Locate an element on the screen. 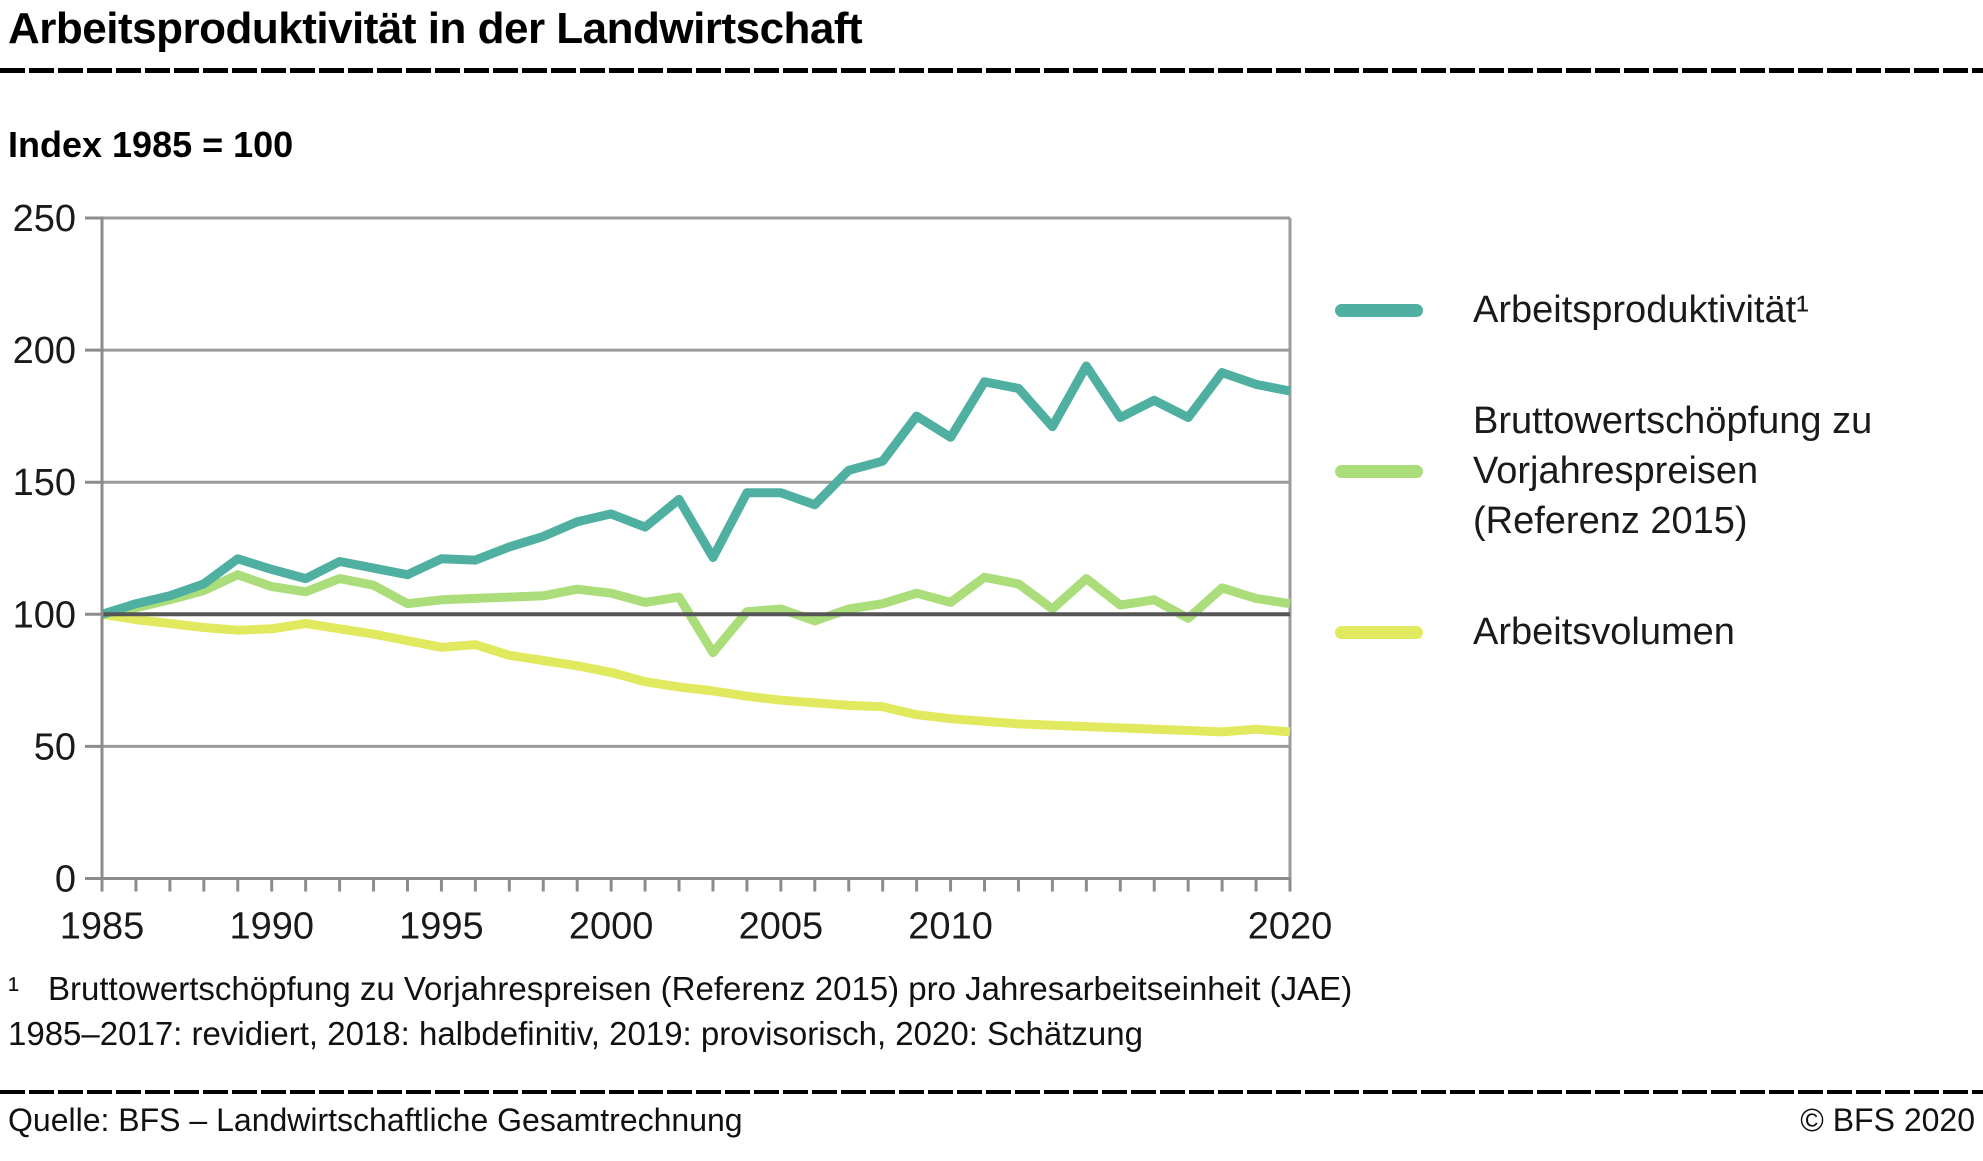 The height and width of the screenshot is (1161, 1983). footnote-marker: ¹ is located at coordinates (13, 988).